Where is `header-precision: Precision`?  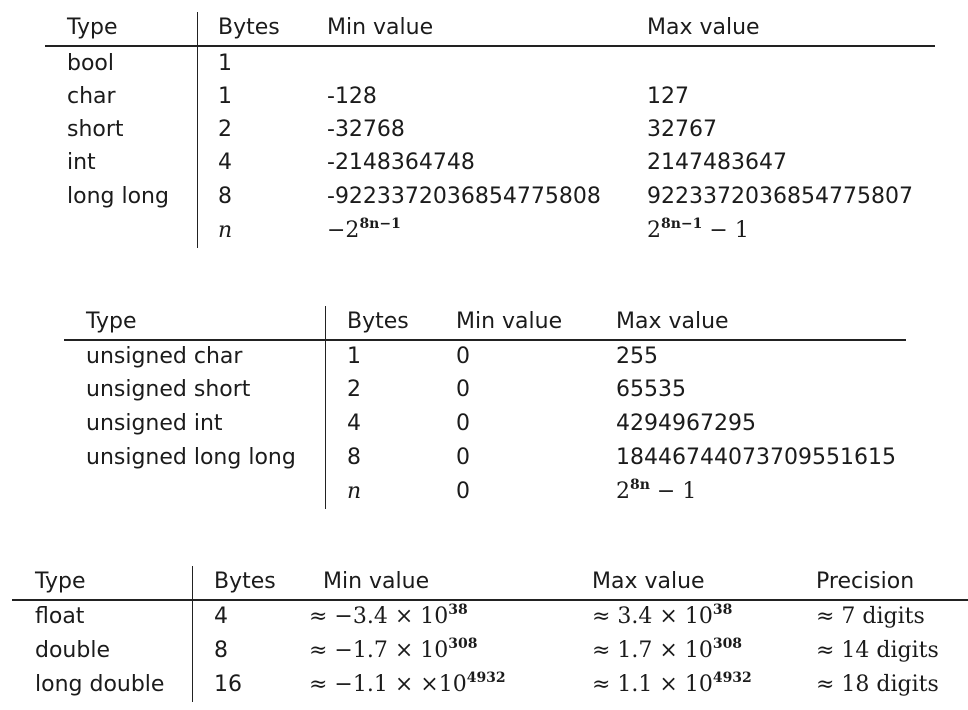 header-precision: Precision is located at coordinates (865, 581).